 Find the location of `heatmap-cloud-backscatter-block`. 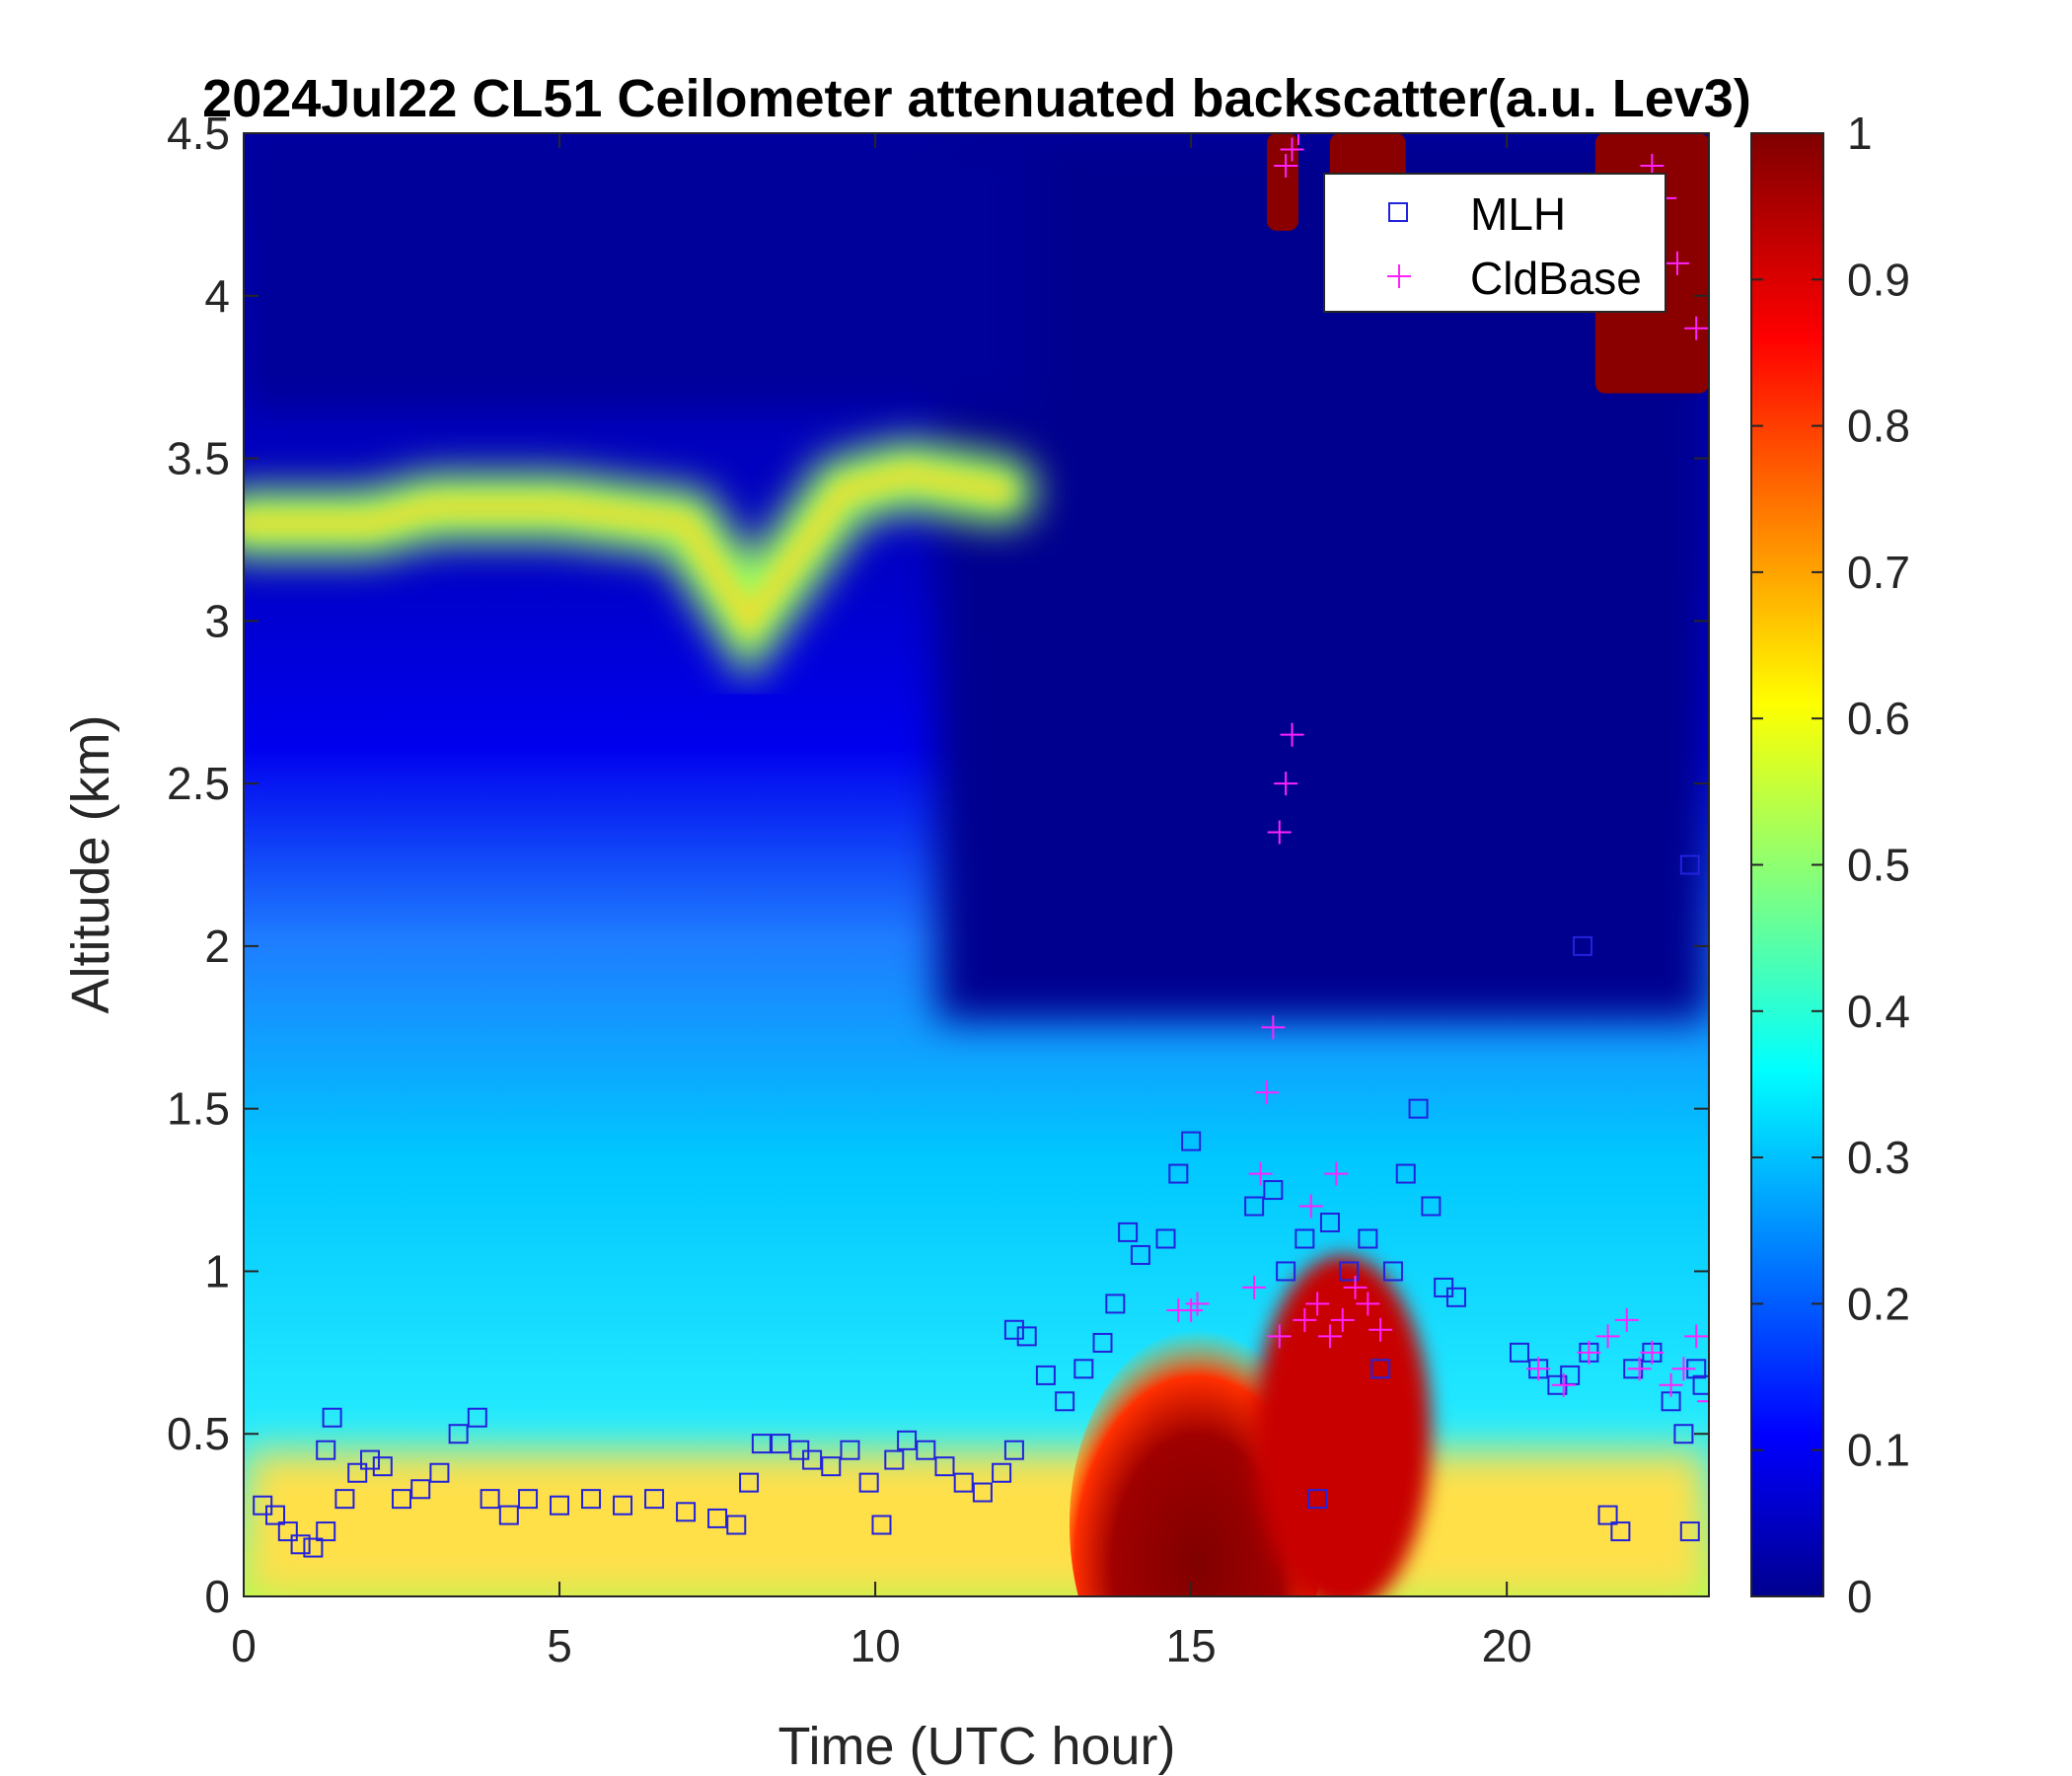

heatmap-cloud-backscatter-block is located at coordinates (1343, 1425).